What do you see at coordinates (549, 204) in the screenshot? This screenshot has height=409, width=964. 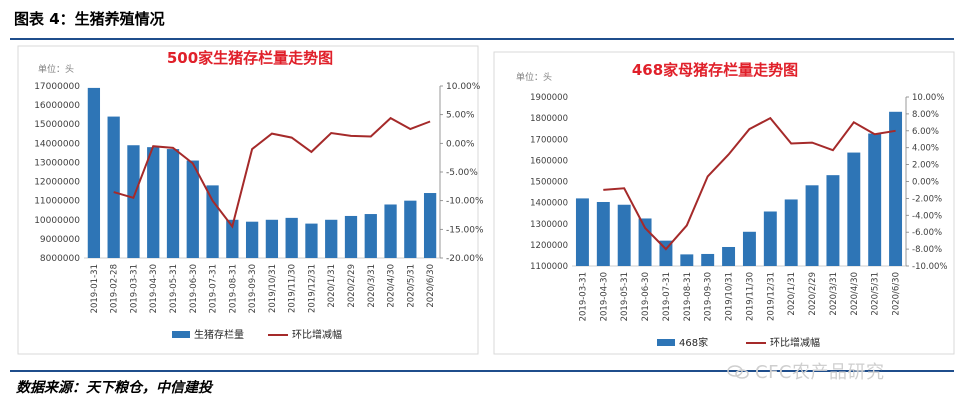 I see `left-tick-label: 1400000` at bounding box center [549, 204].